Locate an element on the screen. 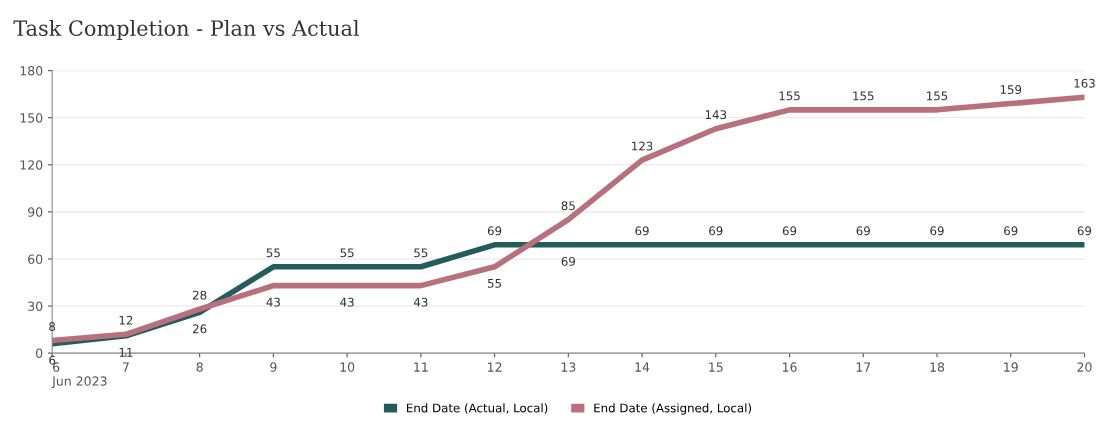 The width and height of the screenshot is (1110, 428). legend-label: End Date (Assigned, Local) is located at coordinates (673, 409).